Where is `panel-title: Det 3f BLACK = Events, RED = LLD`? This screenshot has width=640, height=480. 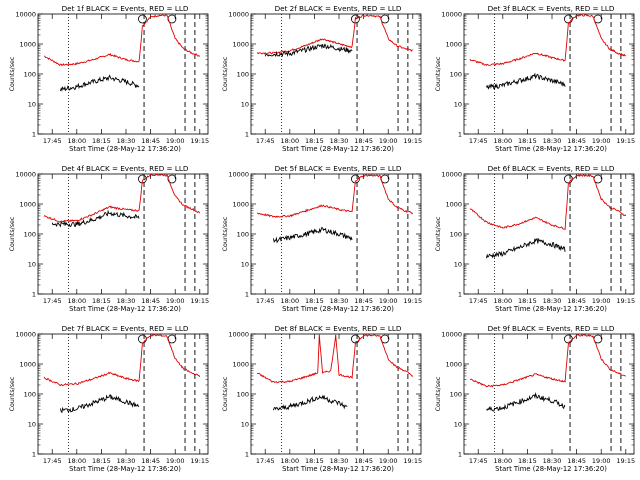 panel-title: Det 3f BLACK = Events, RED = LLD is located at coordinates (551, 8).